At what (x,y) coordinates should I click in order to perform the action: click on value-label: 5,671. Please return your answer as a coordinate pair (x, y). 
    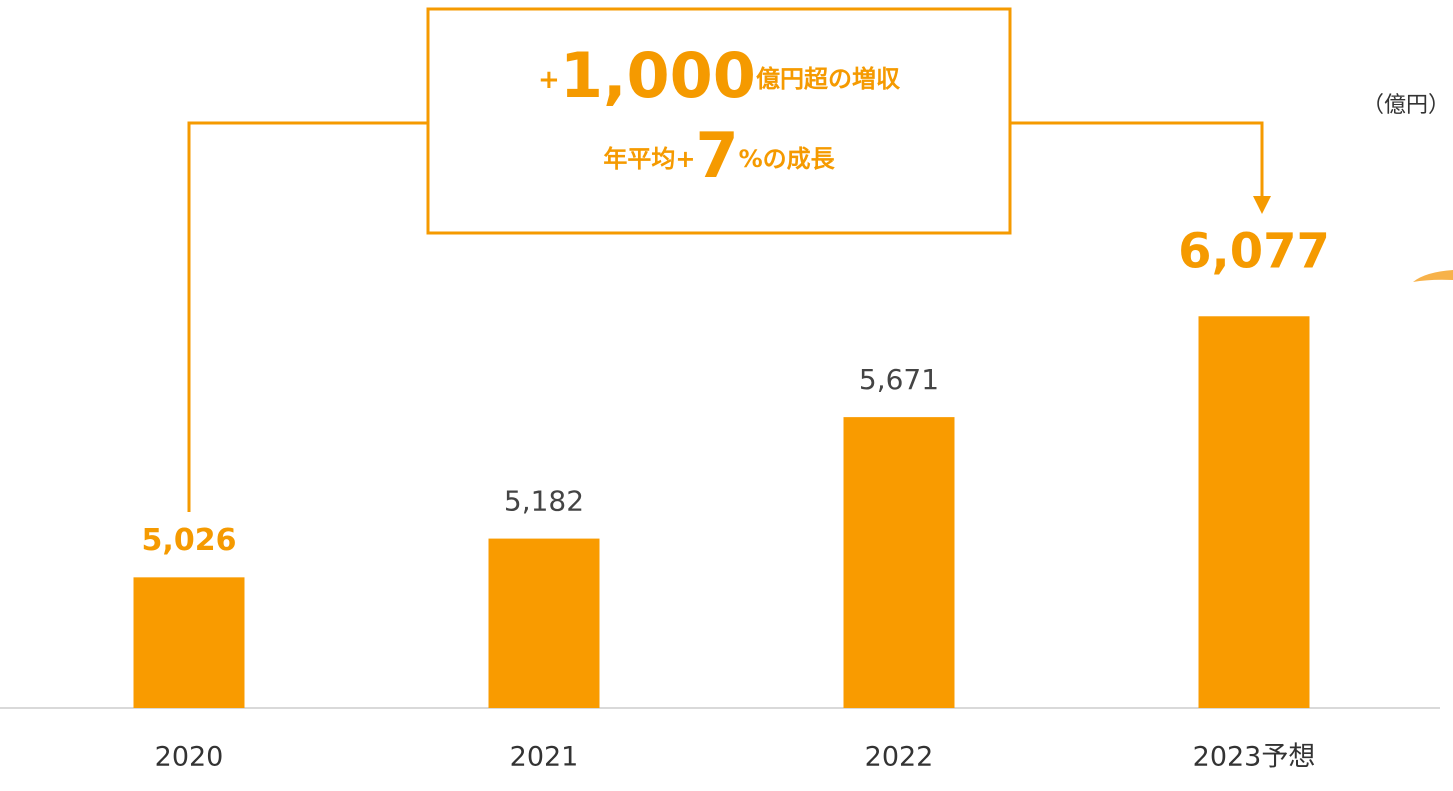
    Looking at the image, I should click on (899, 379).